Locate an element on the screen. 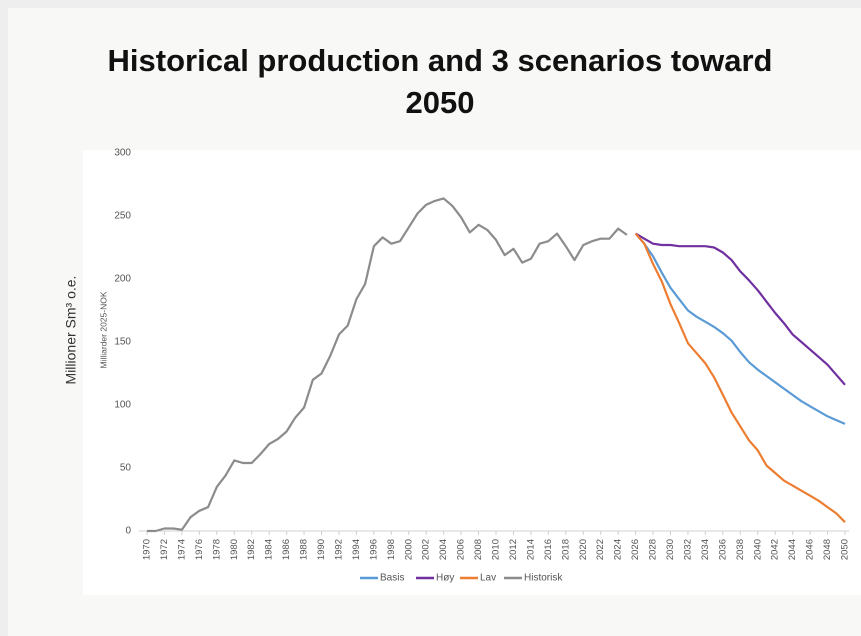 This screenshot has height=636, width=861. x-tick-label: 1988 is located at coordinates (304, 549).